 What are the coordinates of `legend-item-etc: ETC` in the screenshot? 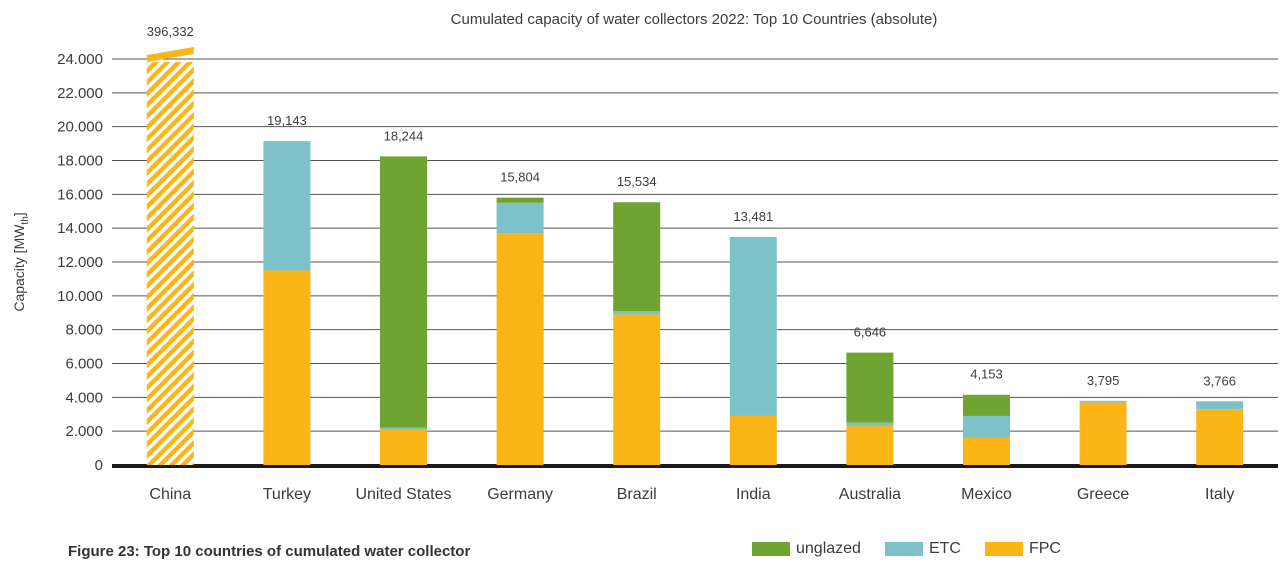 It's located at (922, 549).